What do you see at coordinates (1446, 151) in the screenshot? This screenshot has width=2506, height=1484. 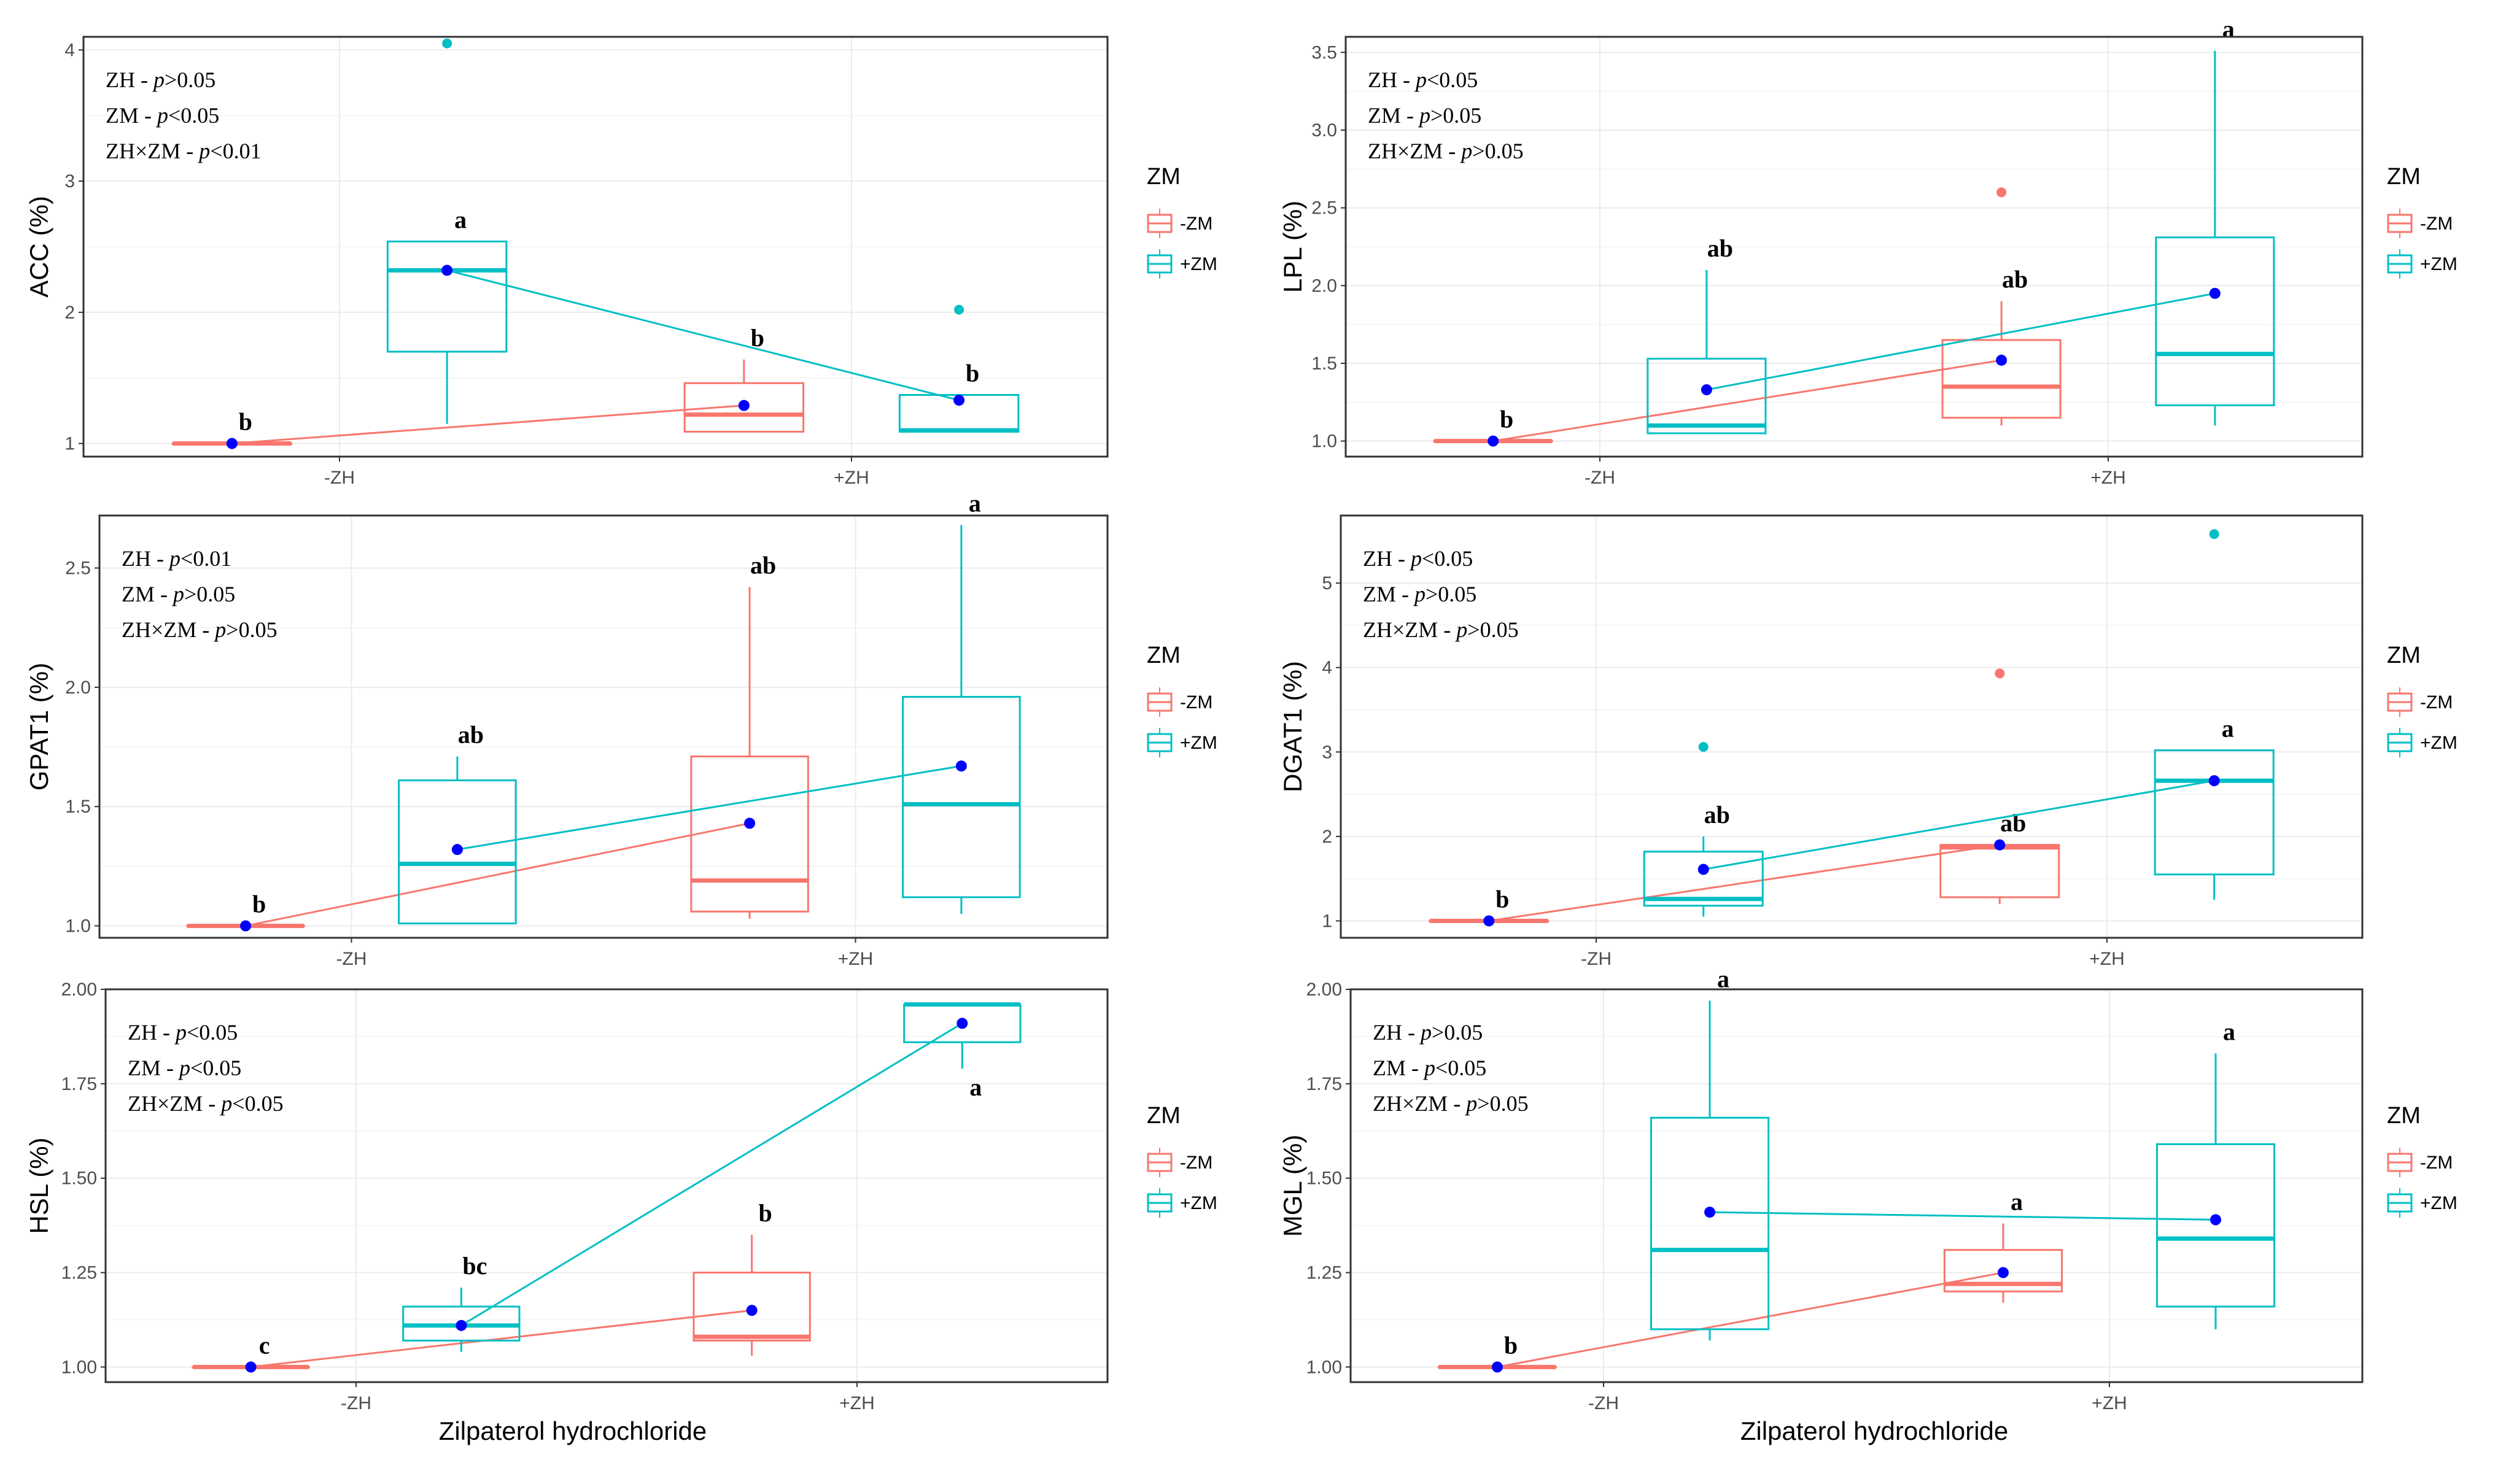 I see `stats-annotation-line: ZH×ZM - p>0.05` at bounding box center [1446, 151].